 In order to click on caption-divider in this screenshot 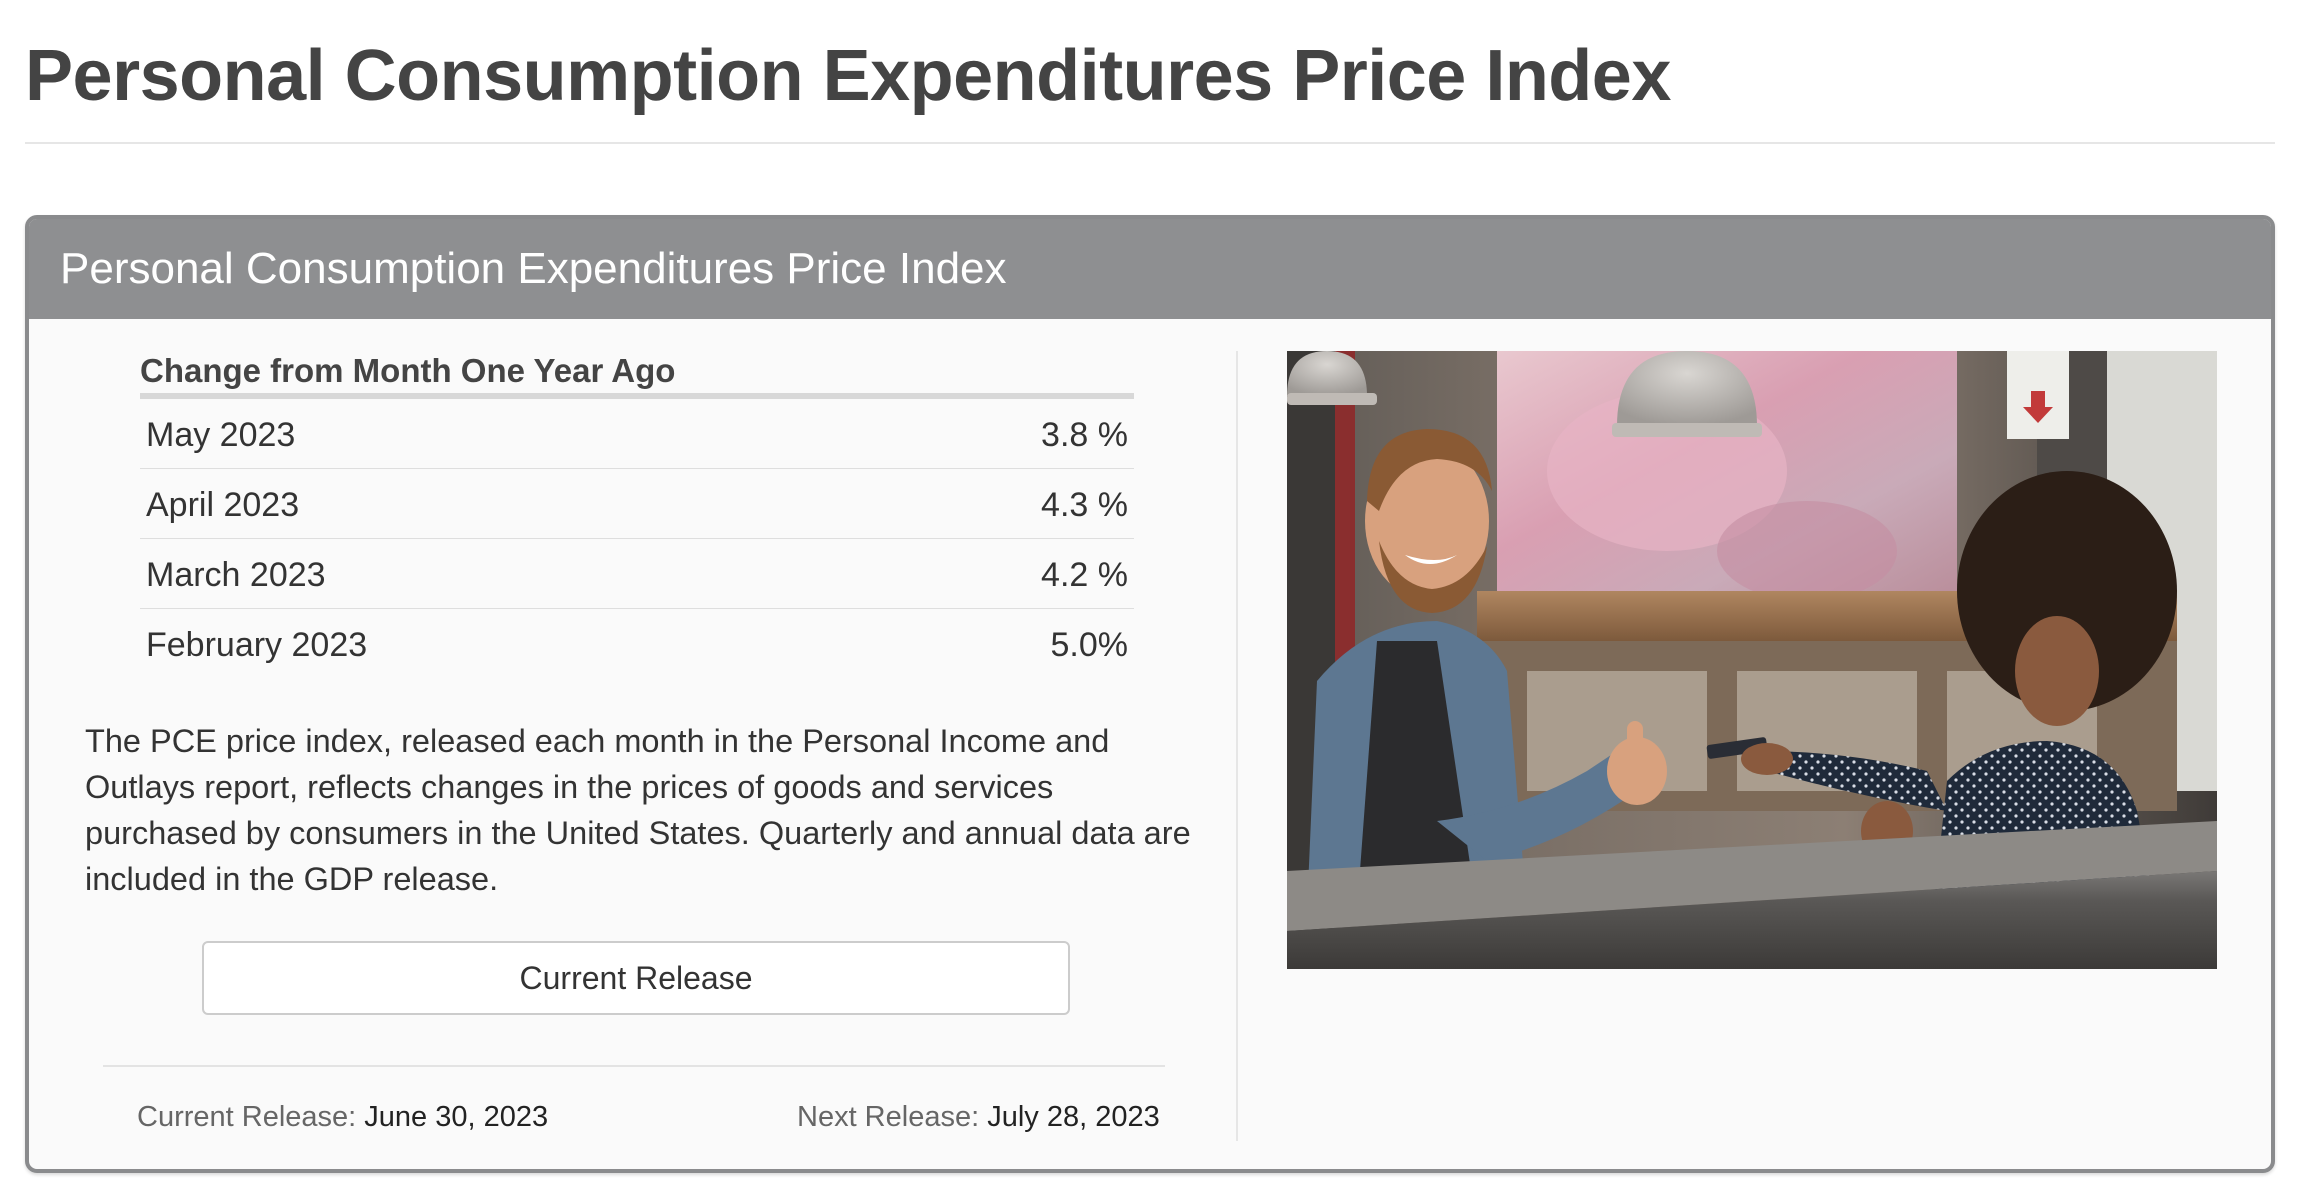, I will do `click(637, 396)`.